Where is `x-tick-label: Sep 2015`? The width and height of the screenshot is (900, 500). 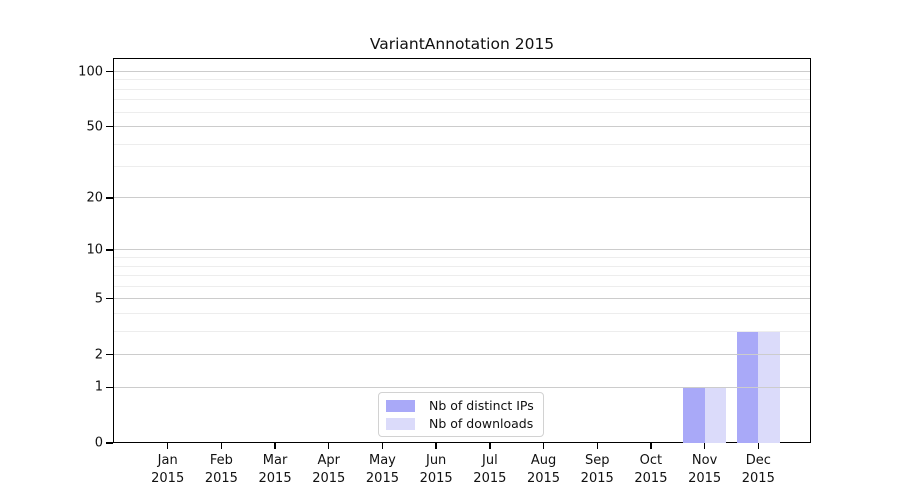 x-tick-label: Sep 2015 is located at coordinates (597, 469).